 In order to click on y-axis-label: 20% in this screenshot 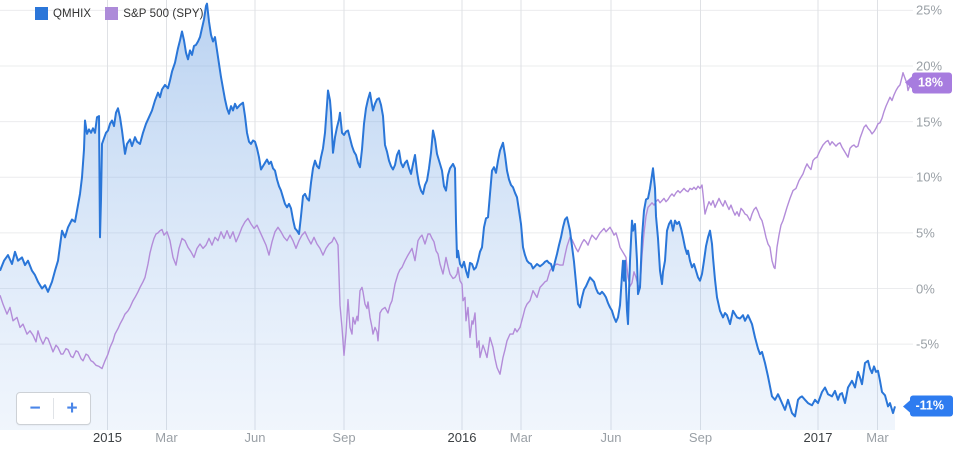, I will do `click(929, 66)`.